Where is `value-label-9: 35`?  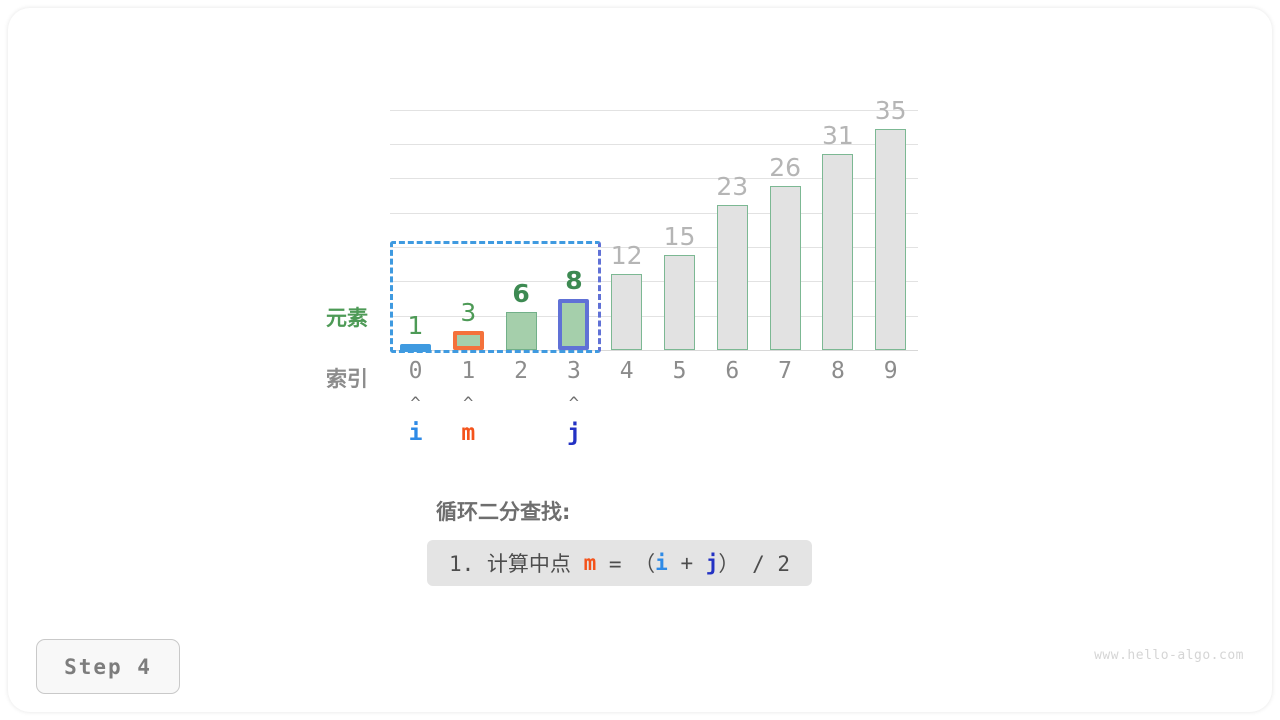 value-label-9: 35 is located at coordinates (890, 110).